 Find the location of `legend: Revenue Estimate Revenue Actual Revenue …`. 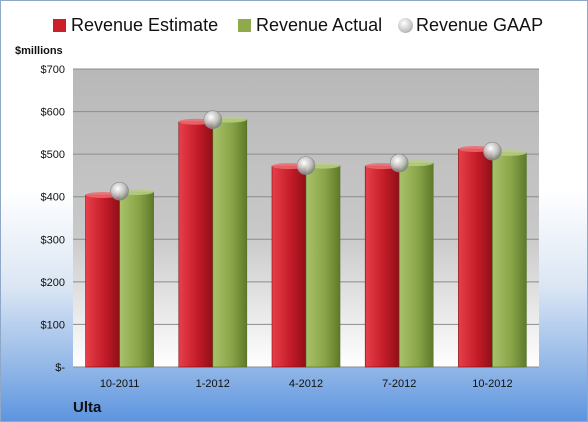

legend: Revenue Estimate Revenue Actual Revenue … is located at coordinates (294, 30).